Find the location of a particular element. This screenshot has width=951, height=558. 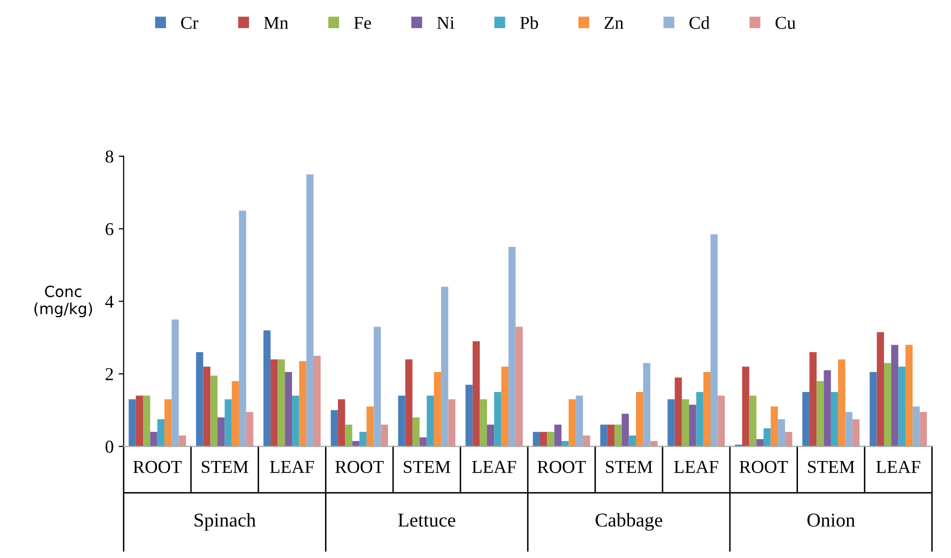

text: Spinach is located at coordinates (225, 522).